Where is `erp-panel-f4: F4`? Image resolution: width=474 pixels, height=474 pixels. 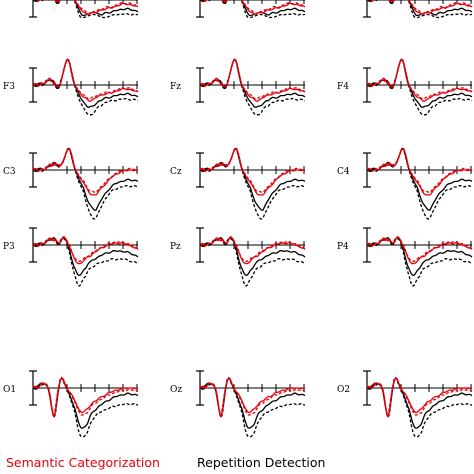 erp-panel-f4: F4 is located at coordinates (405, 87).